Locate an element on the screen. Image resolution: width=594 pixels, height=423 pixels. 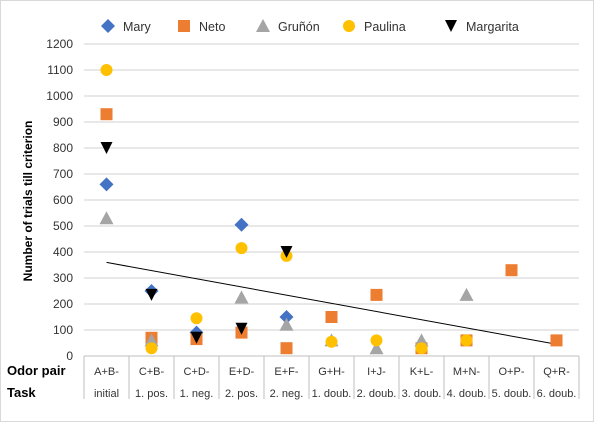
y-tick-label: 500 is located at coordinates (63, 226).